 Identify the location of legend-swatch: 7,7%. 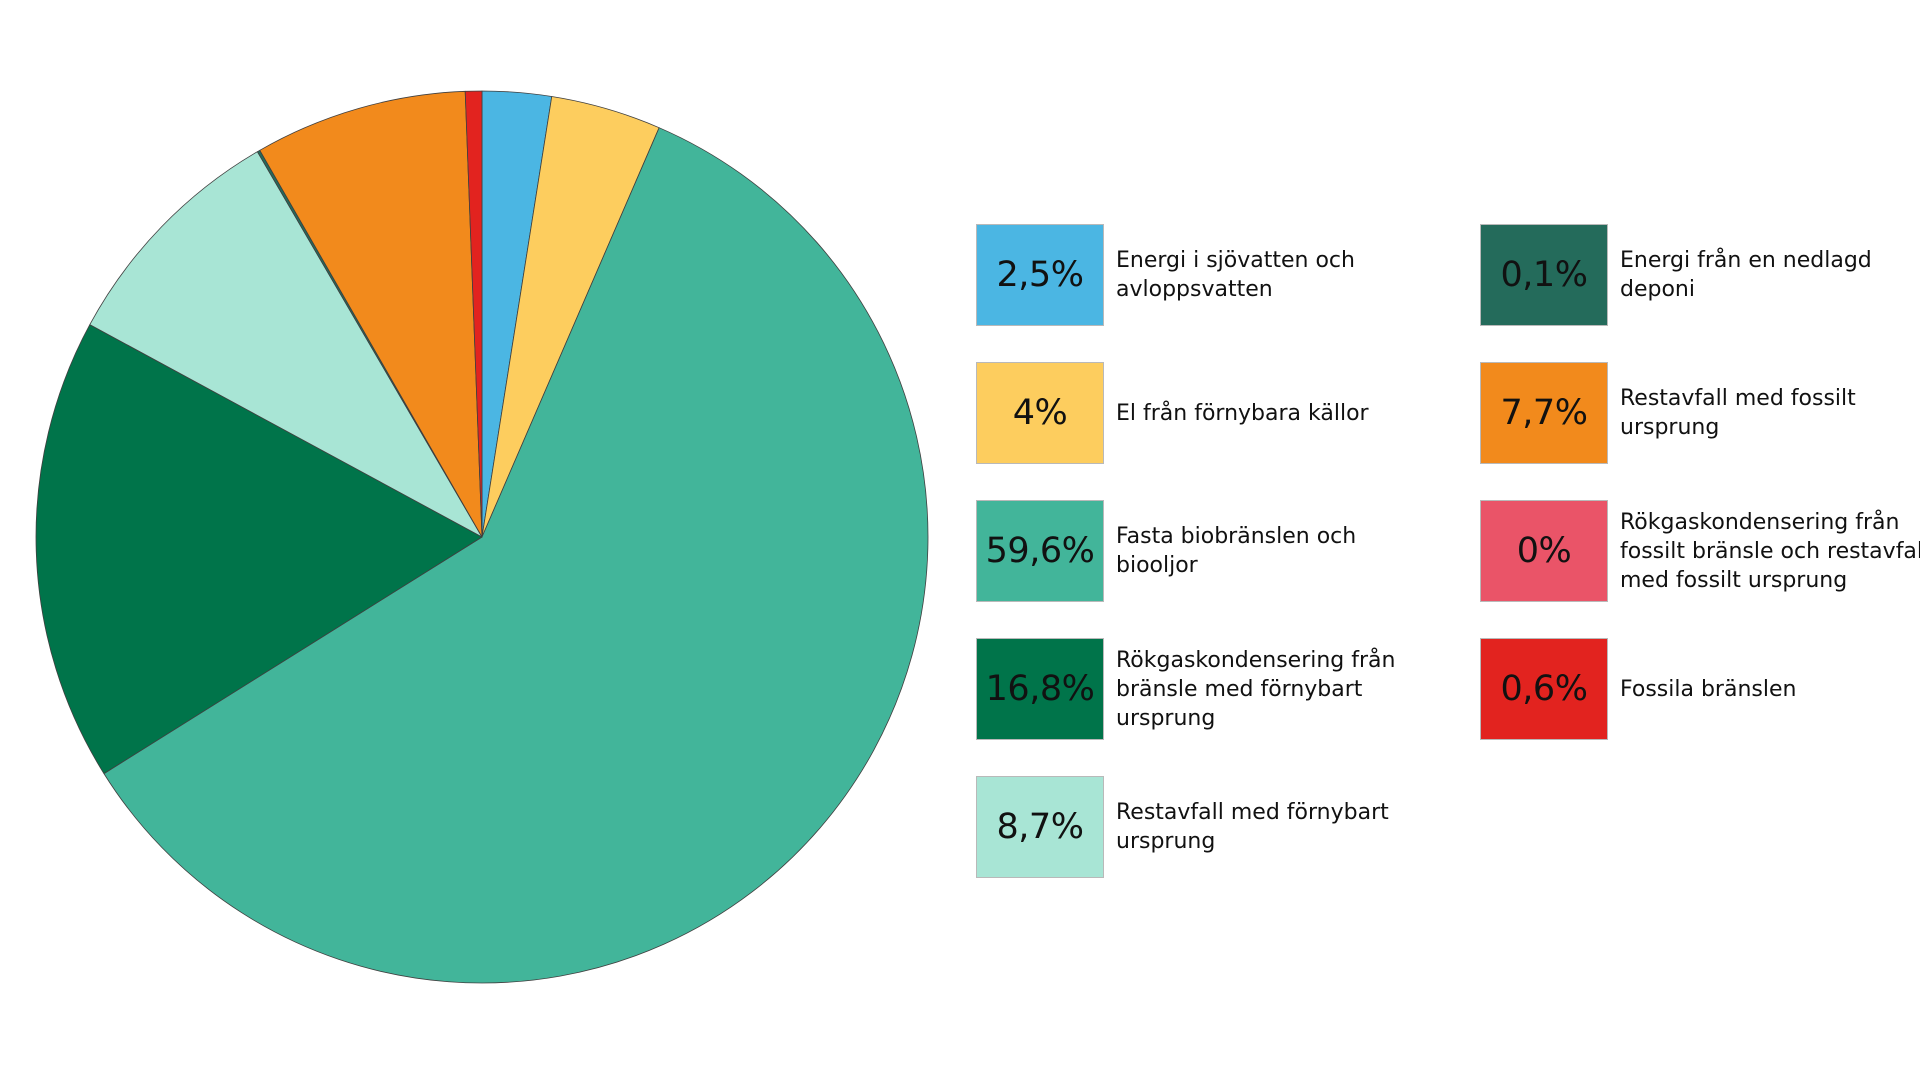
(1544, 413).